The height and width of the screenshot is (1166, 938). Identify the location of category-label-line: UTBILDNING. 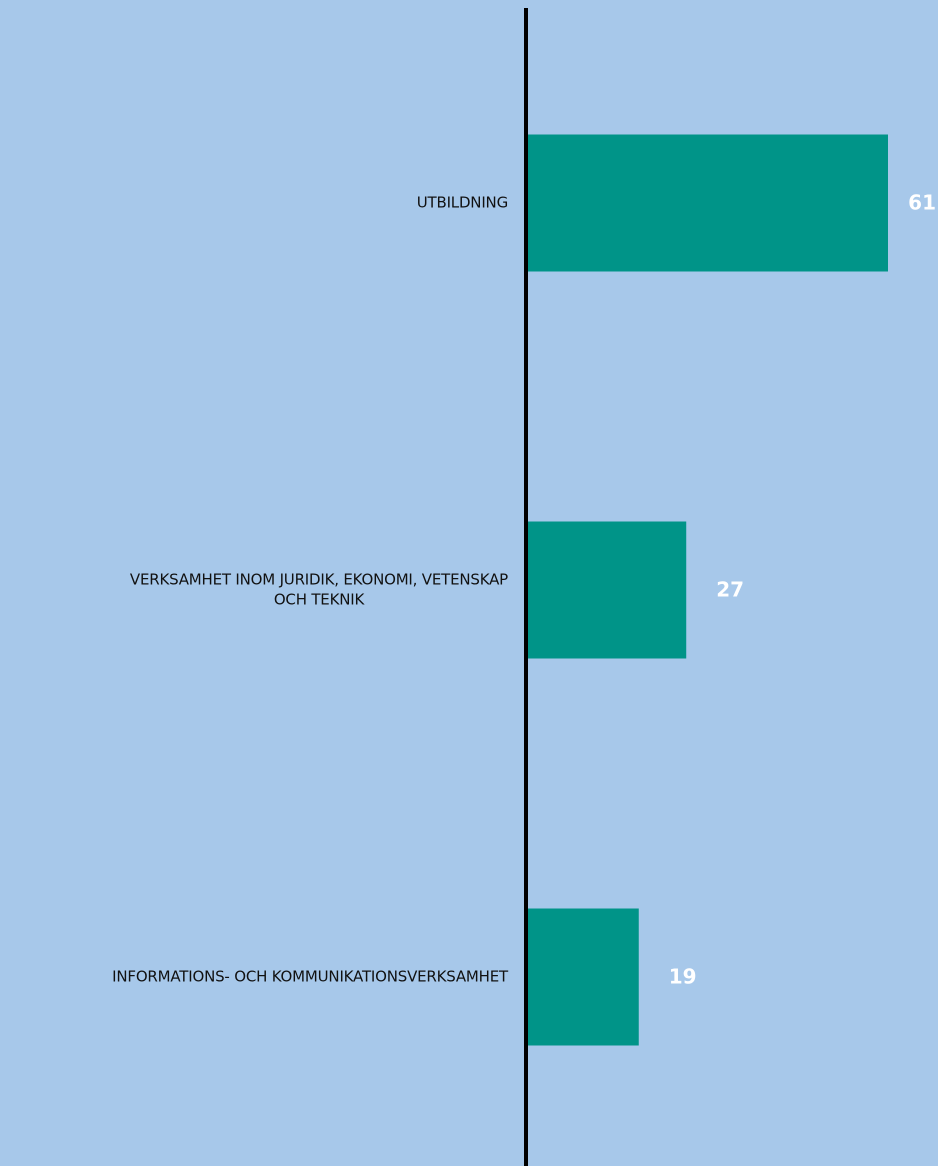
(462, 203).